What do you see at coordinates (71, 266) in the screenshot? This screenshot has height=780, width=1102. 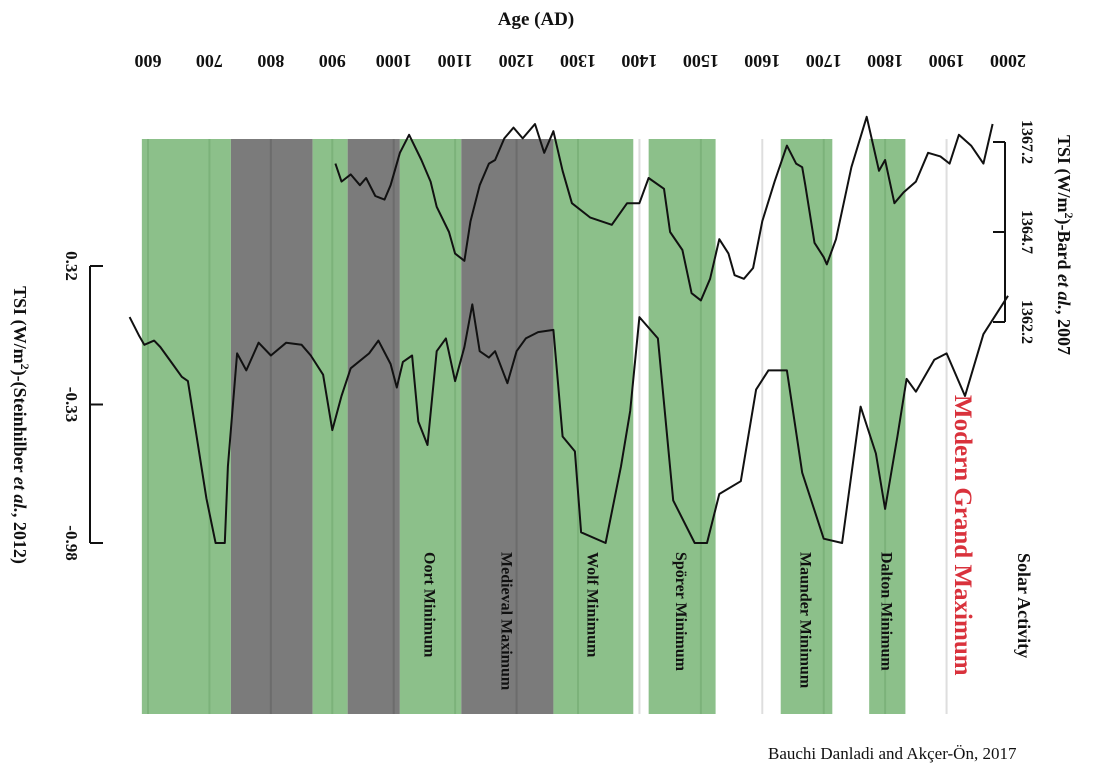 I see `y-tick-label-steinhilber: 0.32` at bounding box center [71, 266].